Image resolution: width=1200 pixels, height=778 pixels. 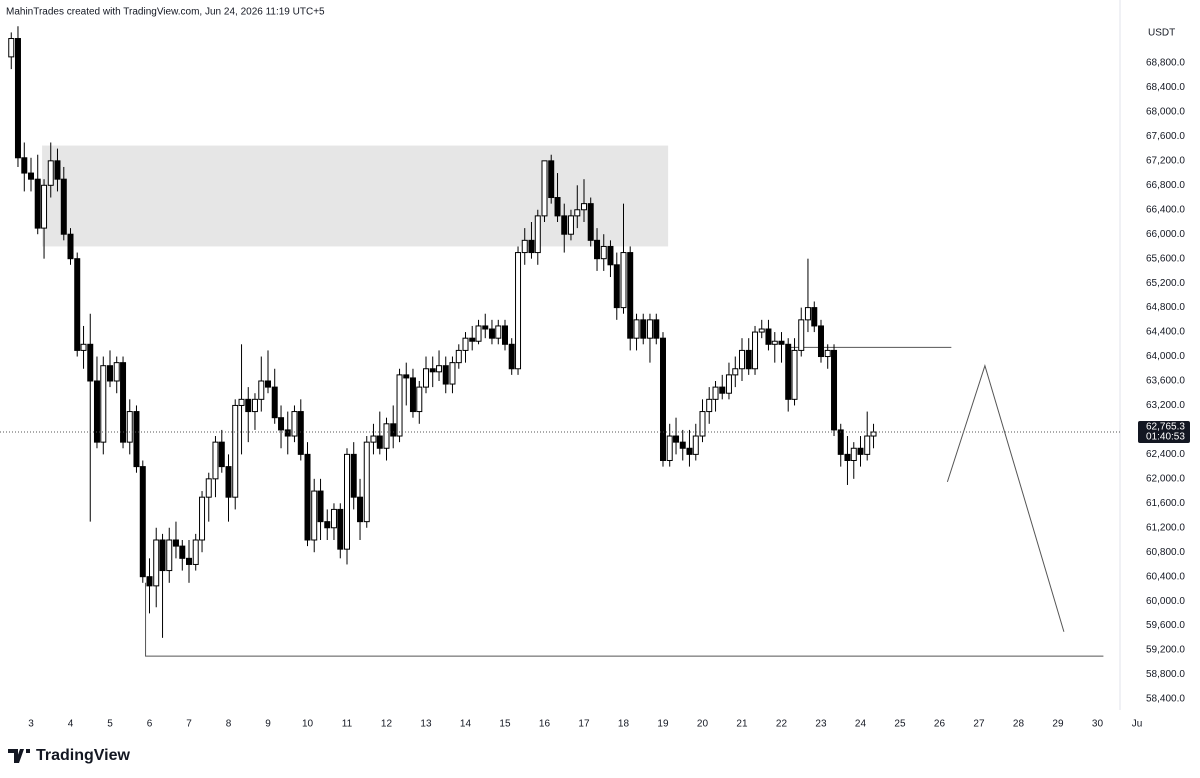 What do you see at coordinates (1165, 63) in the screenshot?
I see `y-tick-label: 68,800.0` at bounding box center [1165, 63].